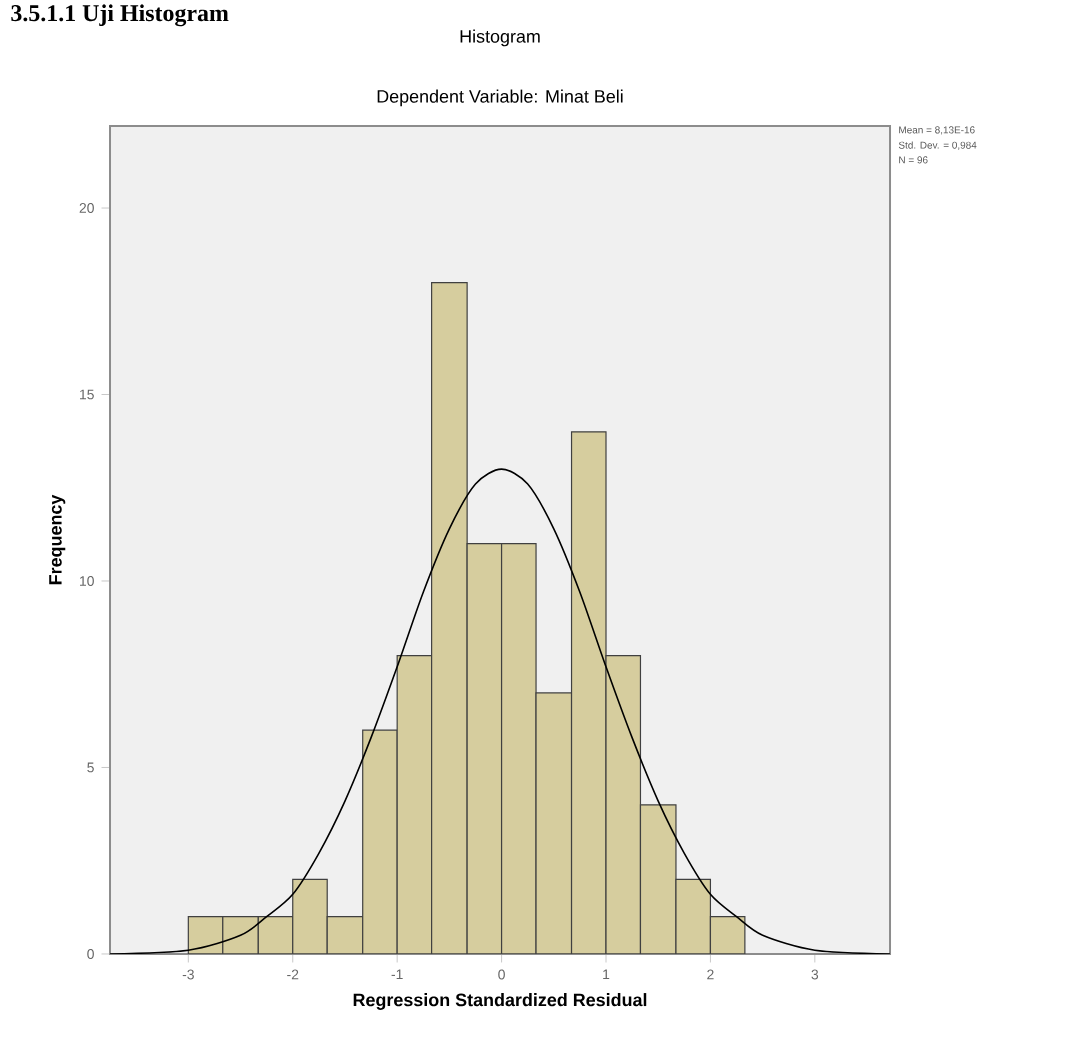  Describe the element at coordinates (57, 539) in the screenshot. I see `y-axis-title: Frequency` at that location.